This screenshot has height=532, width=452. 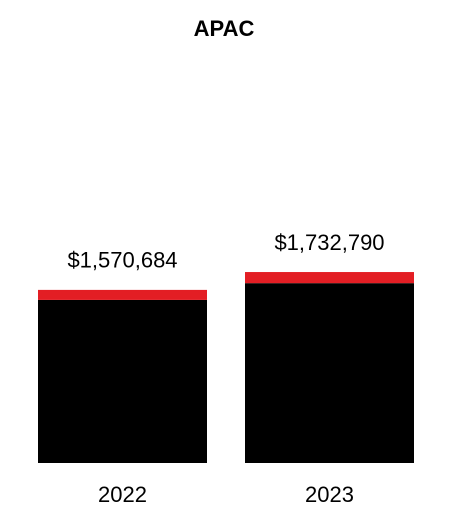 I want to click on total-label: $1,732,790, so click(x=329, y=242).